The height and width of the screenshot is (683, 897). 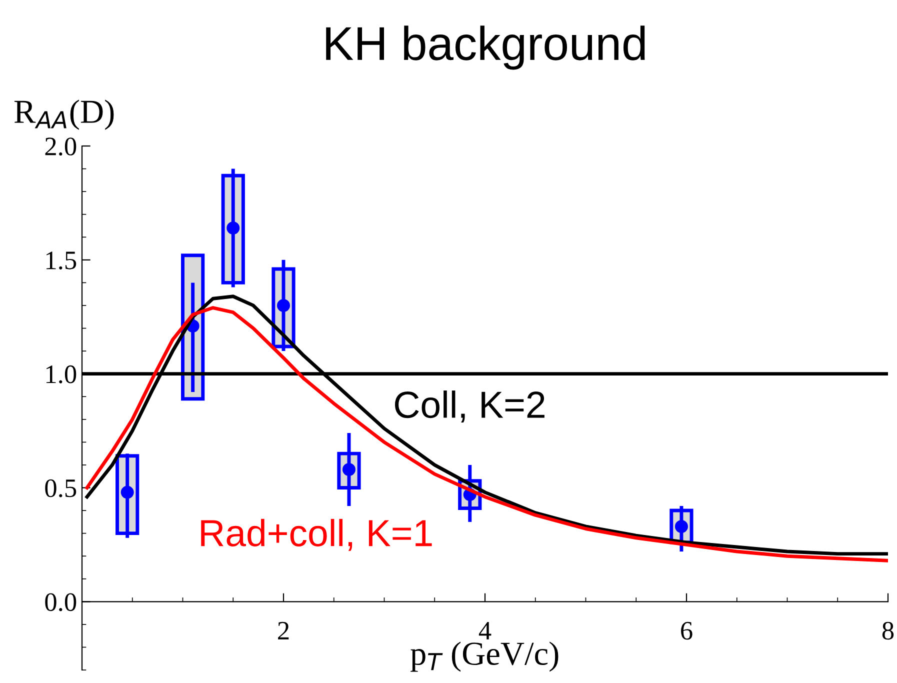 What do you see at coordinates (469, 406) in the screenshot?
I see `series-label: Coll, K=2` at bounding box center [469, 406].